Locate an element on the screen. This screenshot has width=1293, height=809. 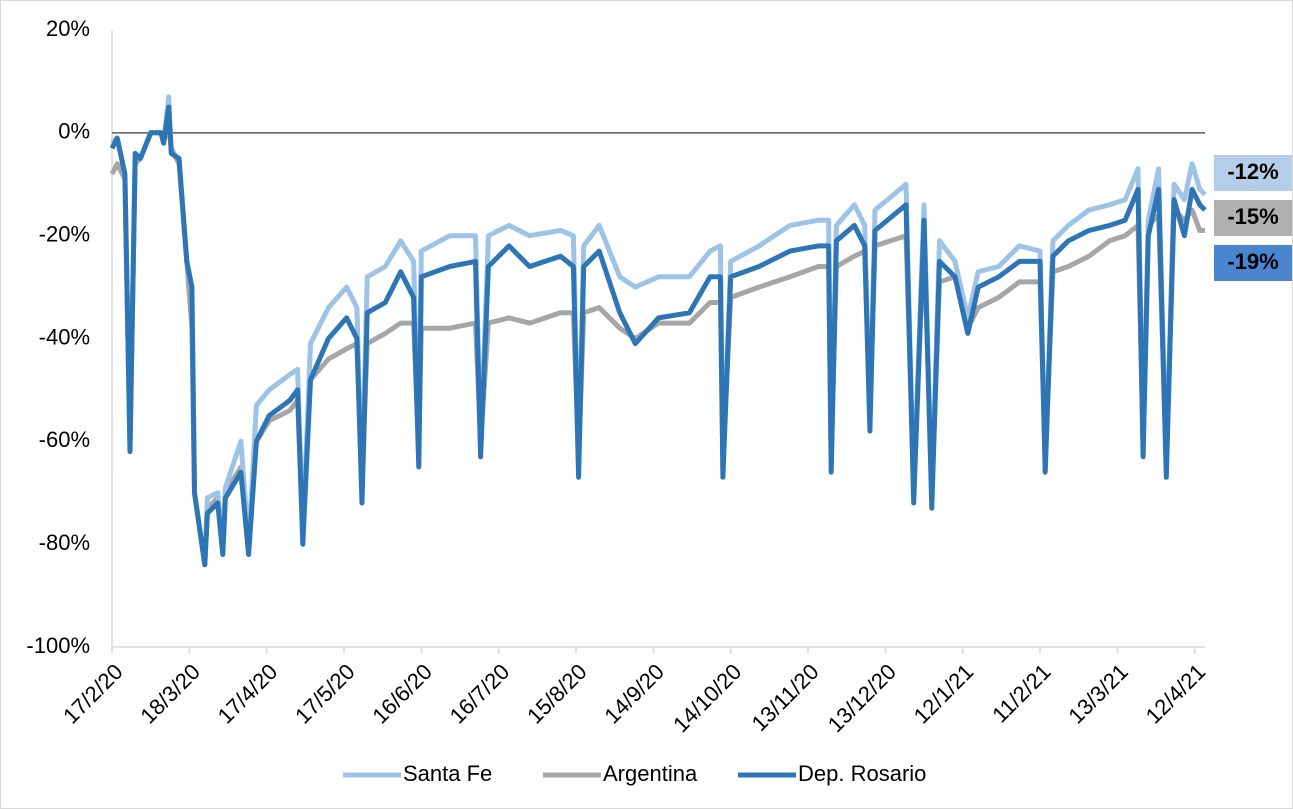
end-label: -19% is located at coordinates (1252, 261).